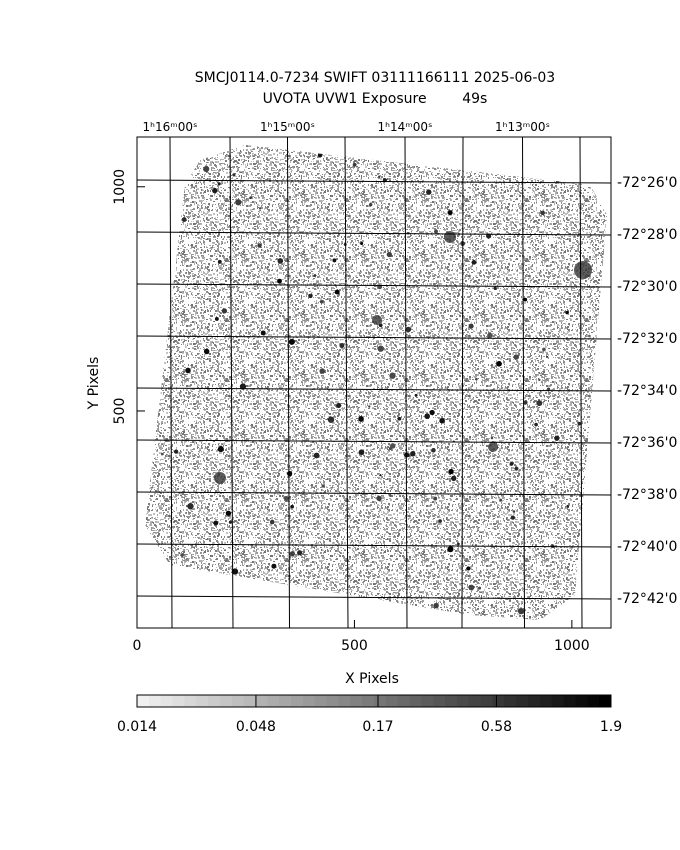 This screenshot has height=850, width=680. Describe the element at coordinates (170, 127) in the screenshot. I see `ra-label: 1ʰ16ᵐ00ˢ` at that location.